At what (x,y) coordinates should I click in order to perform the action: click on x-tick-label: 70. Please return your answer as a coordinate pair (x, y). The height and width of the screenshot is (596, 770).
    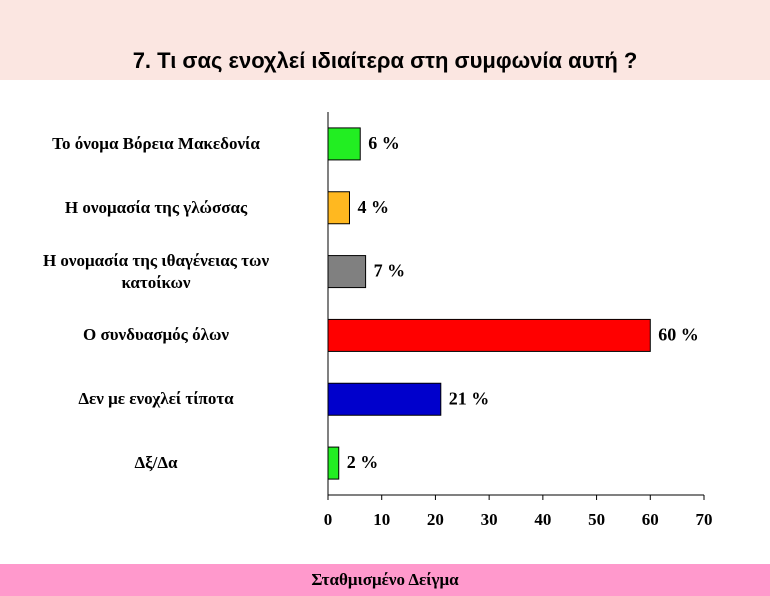
    Looking at the image, I should click on (704, 519).